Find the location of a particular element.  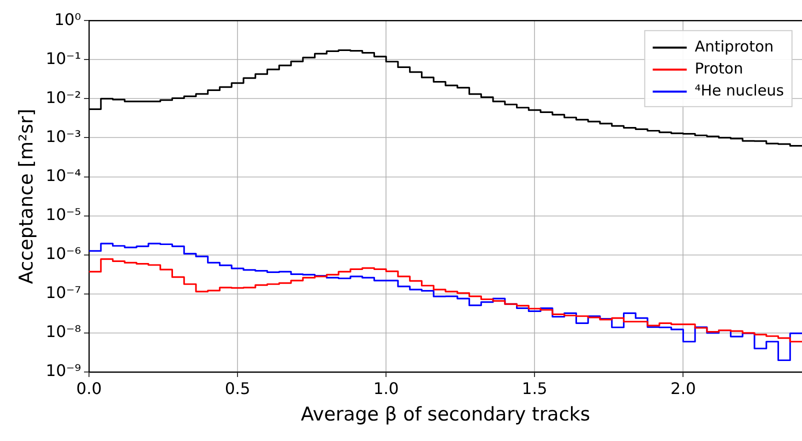

x-axis-title: Average β of secondary tracks is located at coordinates (445, 415).